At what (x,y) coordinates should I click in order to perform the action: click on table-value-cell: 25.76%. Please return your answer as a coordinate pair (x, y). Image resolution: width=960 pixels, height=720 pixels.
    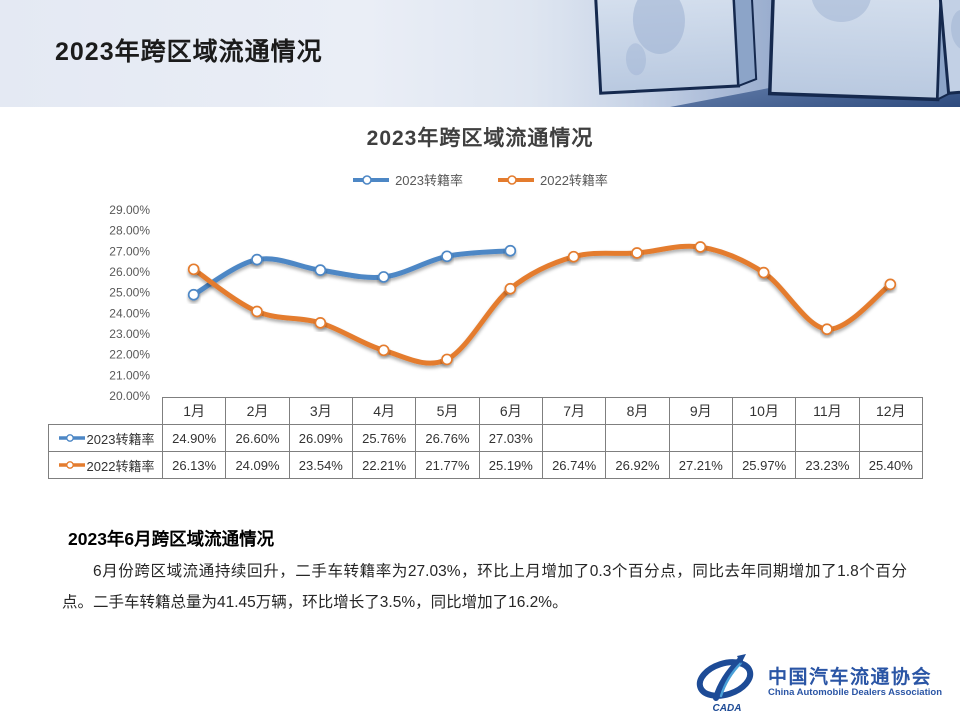
    Looking at the image, I should click on (384, 438).